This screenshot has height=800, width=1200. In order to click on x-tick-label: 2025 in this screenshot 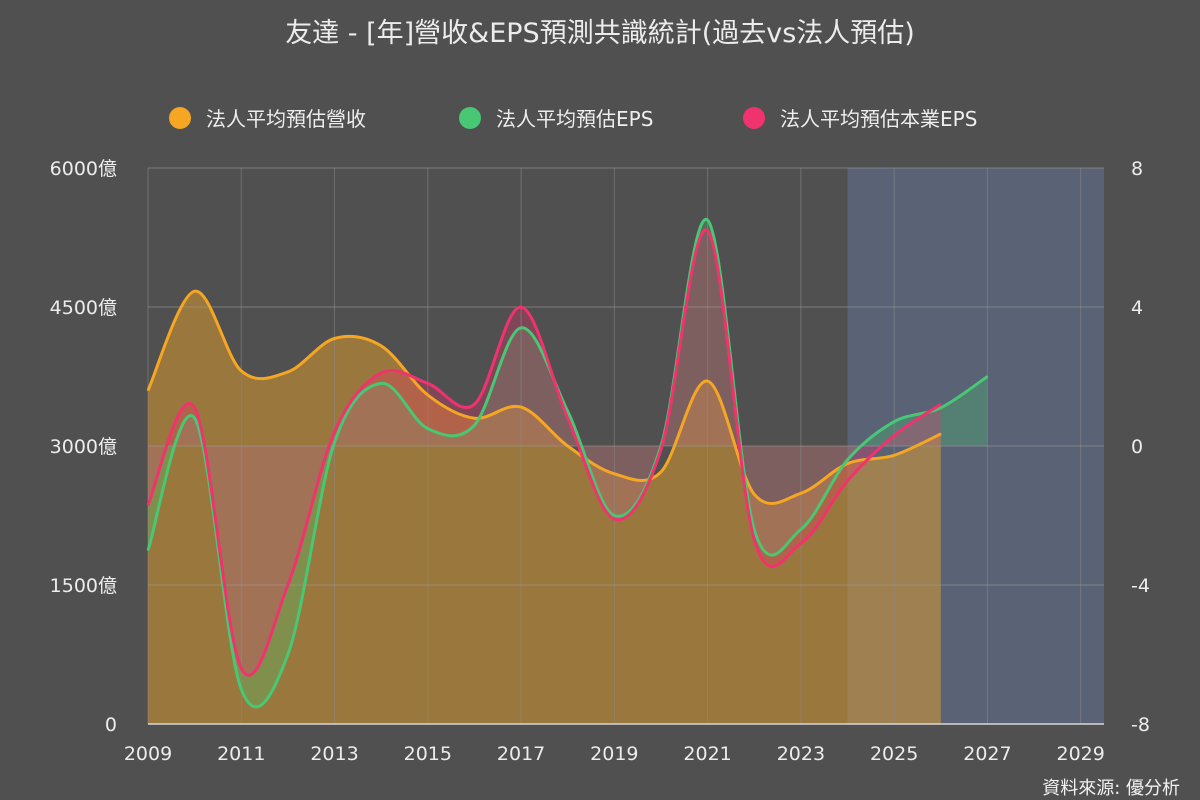, I will do `click(894, 754)`.